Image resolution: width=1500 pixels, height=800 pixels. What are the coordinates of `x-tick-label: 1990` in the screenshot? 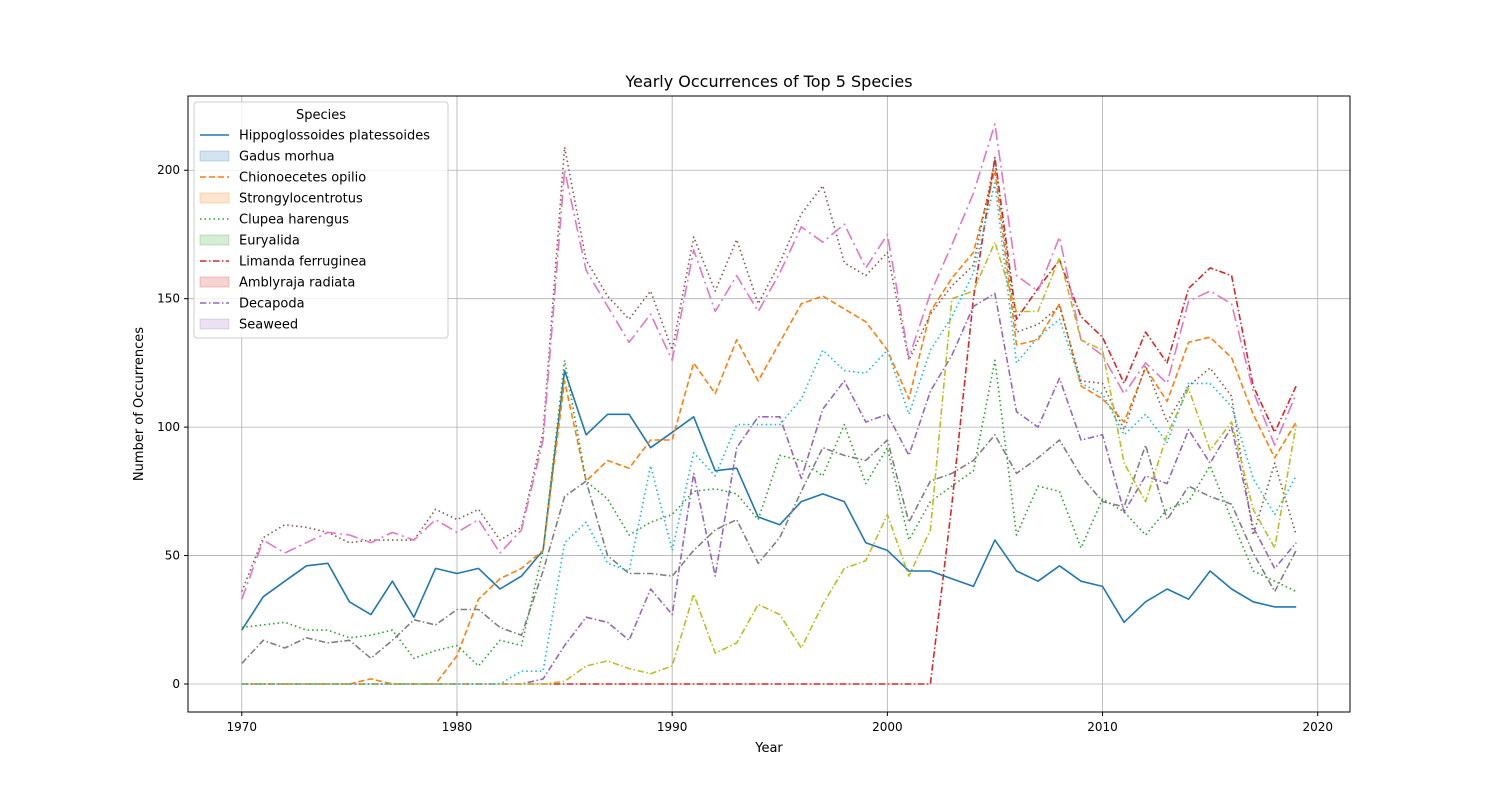 It's located at (672, 727).